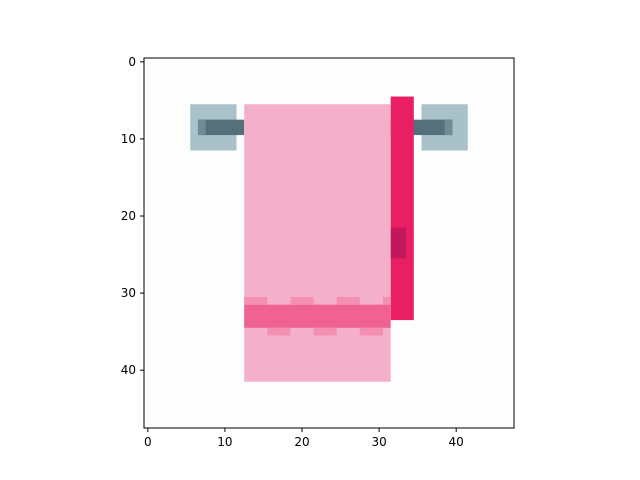 This screenshot has width=640, height=480. I want to click on x-axis: 0 10 20 30 40, so click(304, 438).